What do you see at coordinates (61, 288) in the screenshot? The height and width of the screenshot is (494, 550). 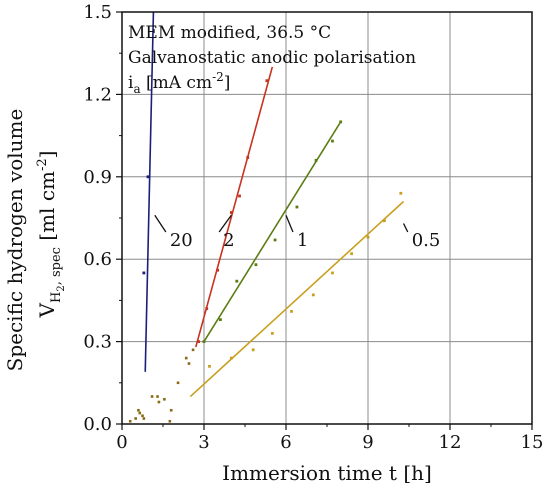 I see `y-axis-subscript-2: 2` at bounding box center [61, 288].